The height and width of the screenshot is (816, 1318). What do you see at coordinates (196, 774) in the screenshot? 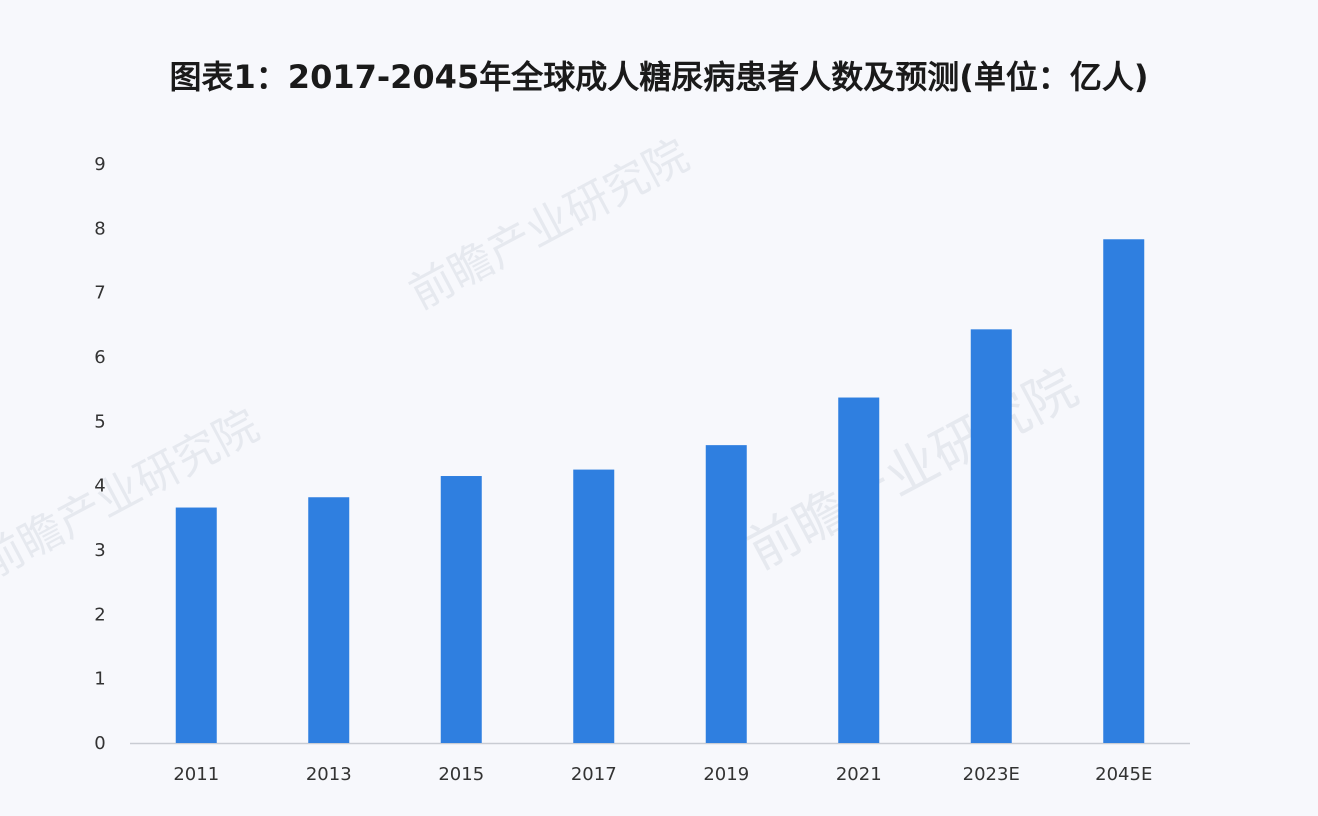
I see `x-tick-label: 2011` at bounding box center [196, 774].